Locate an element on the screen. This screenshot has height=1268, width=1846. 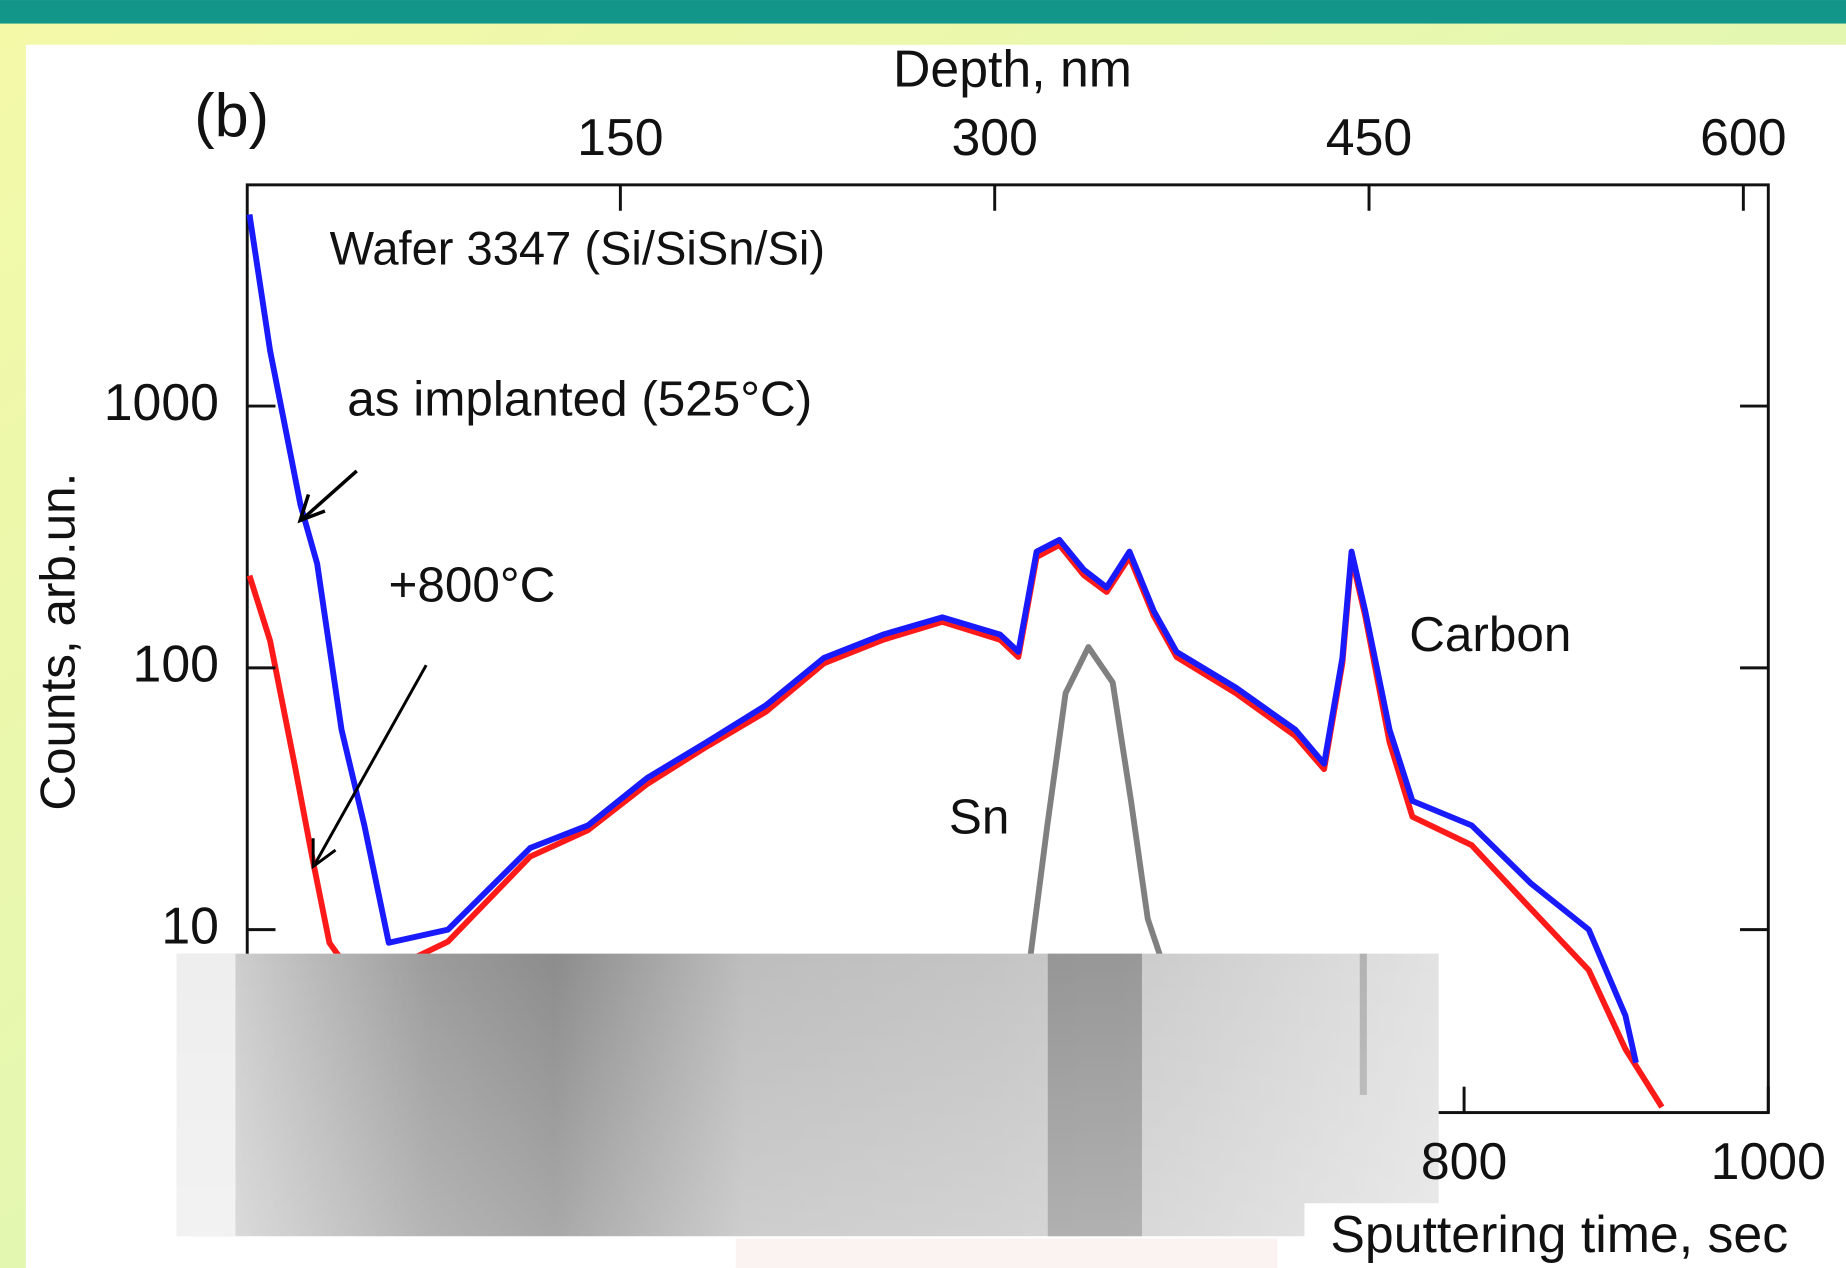
x-axis-label: Sputtering time, sec is located at coordinates (1559, 1234).